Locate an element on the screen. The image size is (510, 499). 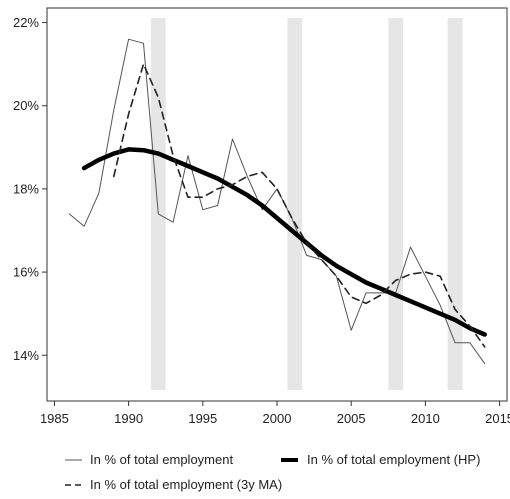
y-axis-ticks: 14% 16% 18% 20% 22% is located at coordinates (30, 189).